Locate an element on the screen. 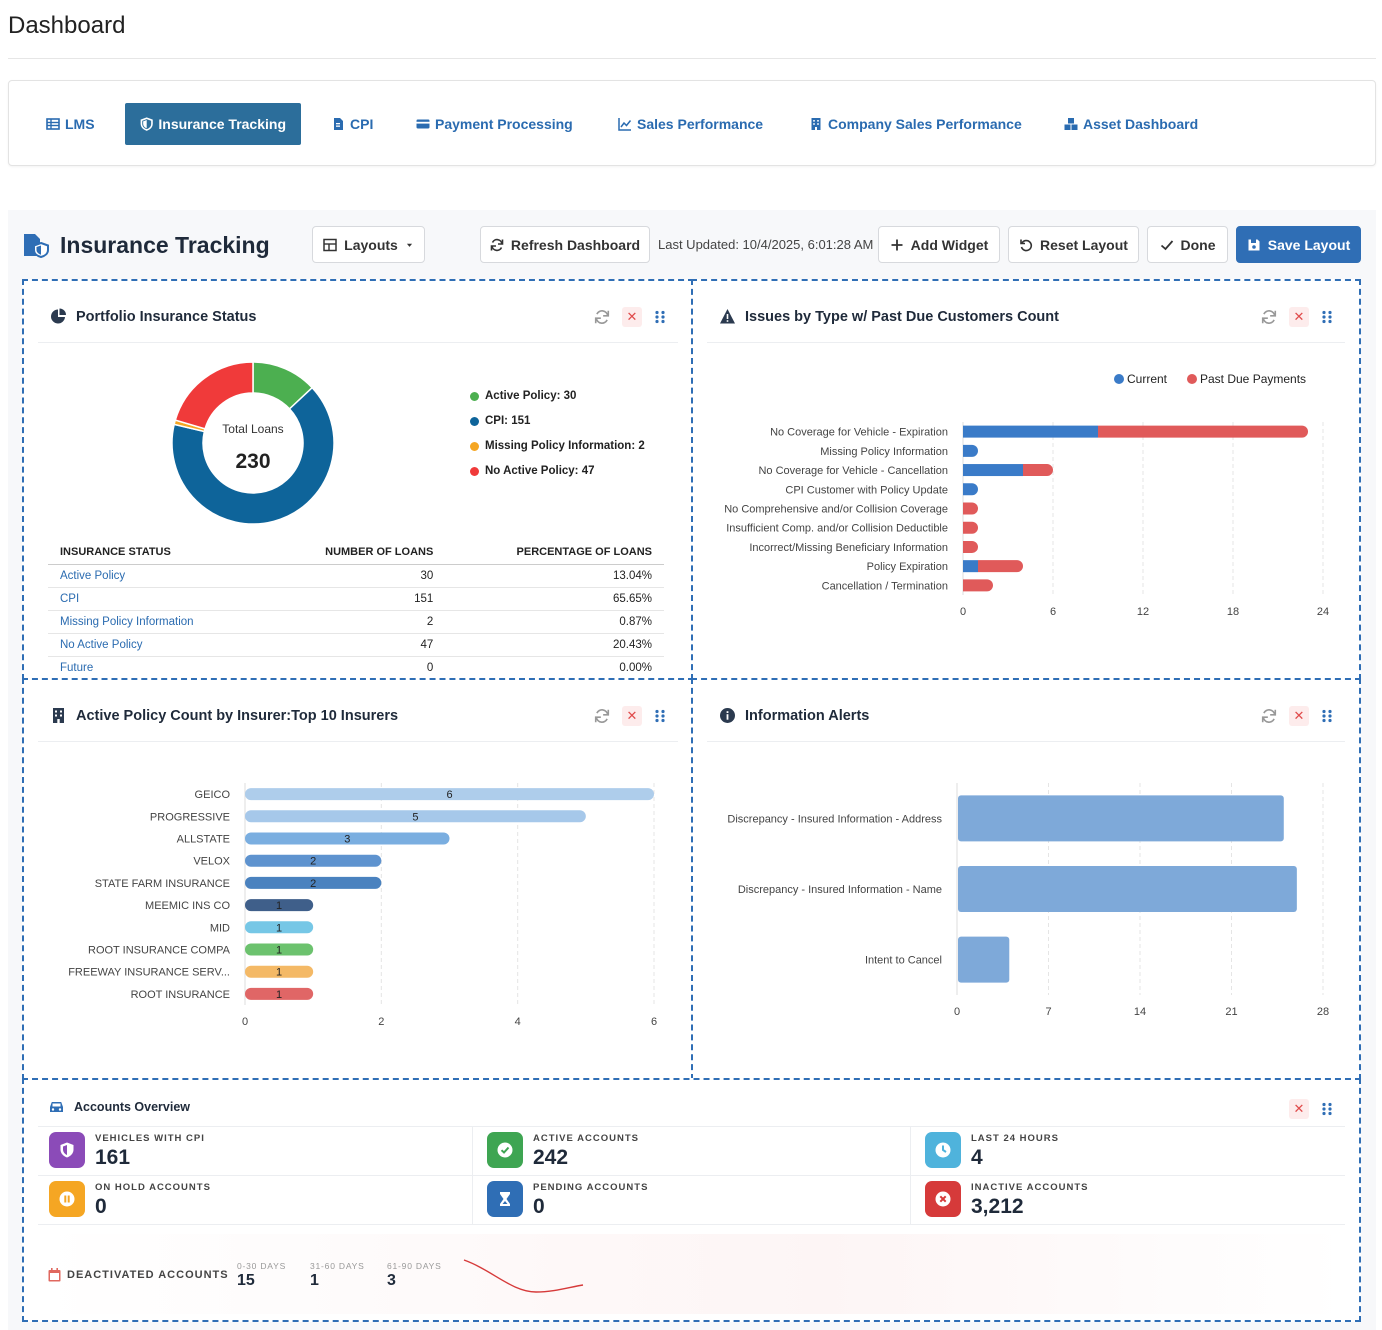 The height and width of the screenshot is (1330, 1382). save-layout-button: Save Layout is located at coordinates (1298, 244).